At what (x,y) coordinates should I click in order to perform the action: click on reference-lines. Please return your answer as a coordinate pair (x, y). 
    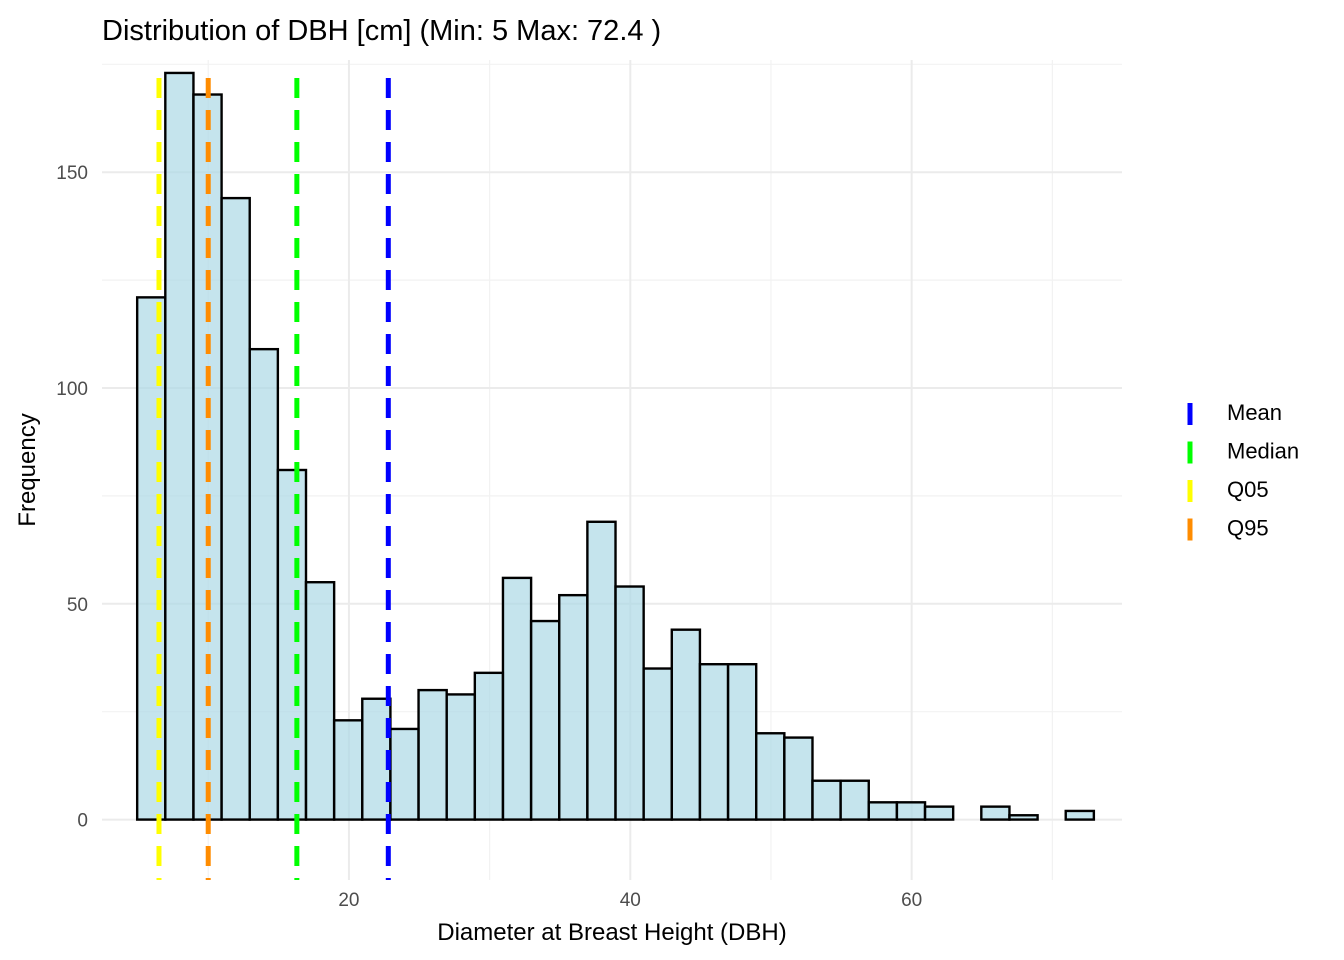
    Looking at the image, I should click on (273, 479).